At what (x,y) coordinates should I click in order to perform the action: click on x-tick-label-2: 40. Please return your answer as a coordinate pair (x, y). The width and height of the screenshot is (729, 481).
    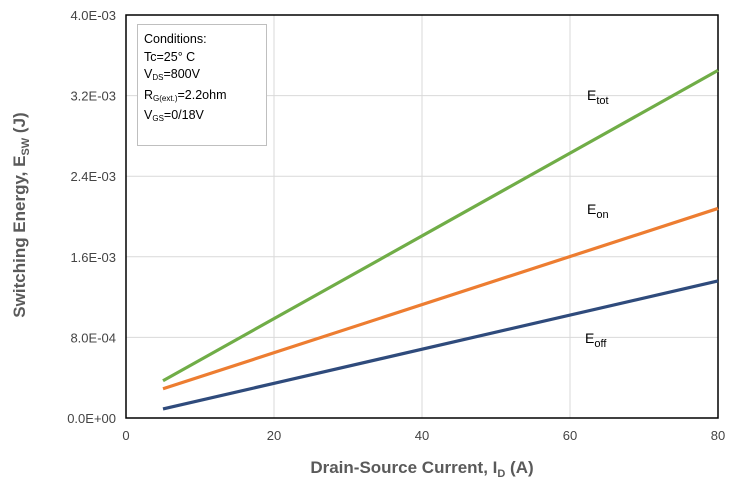
    Looking at the image, I should click on (422, 435).